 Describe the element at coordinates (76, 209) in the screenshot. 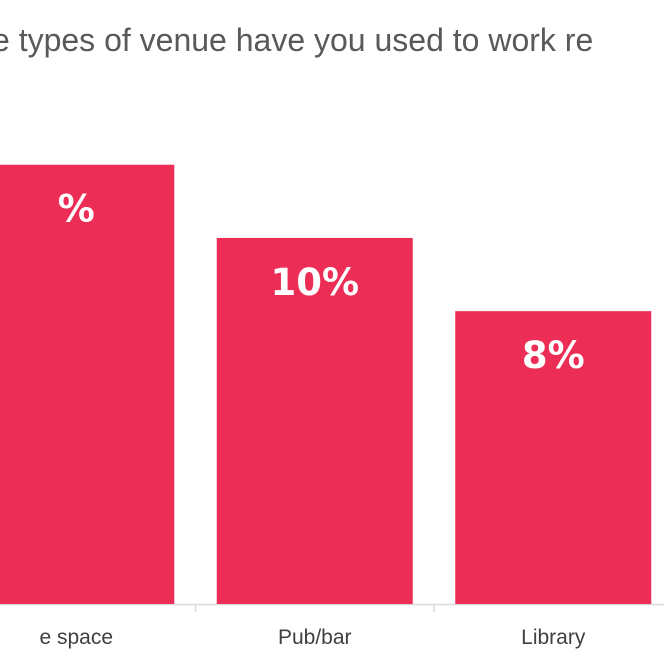

I see `data-label-e-space: %` at that location.